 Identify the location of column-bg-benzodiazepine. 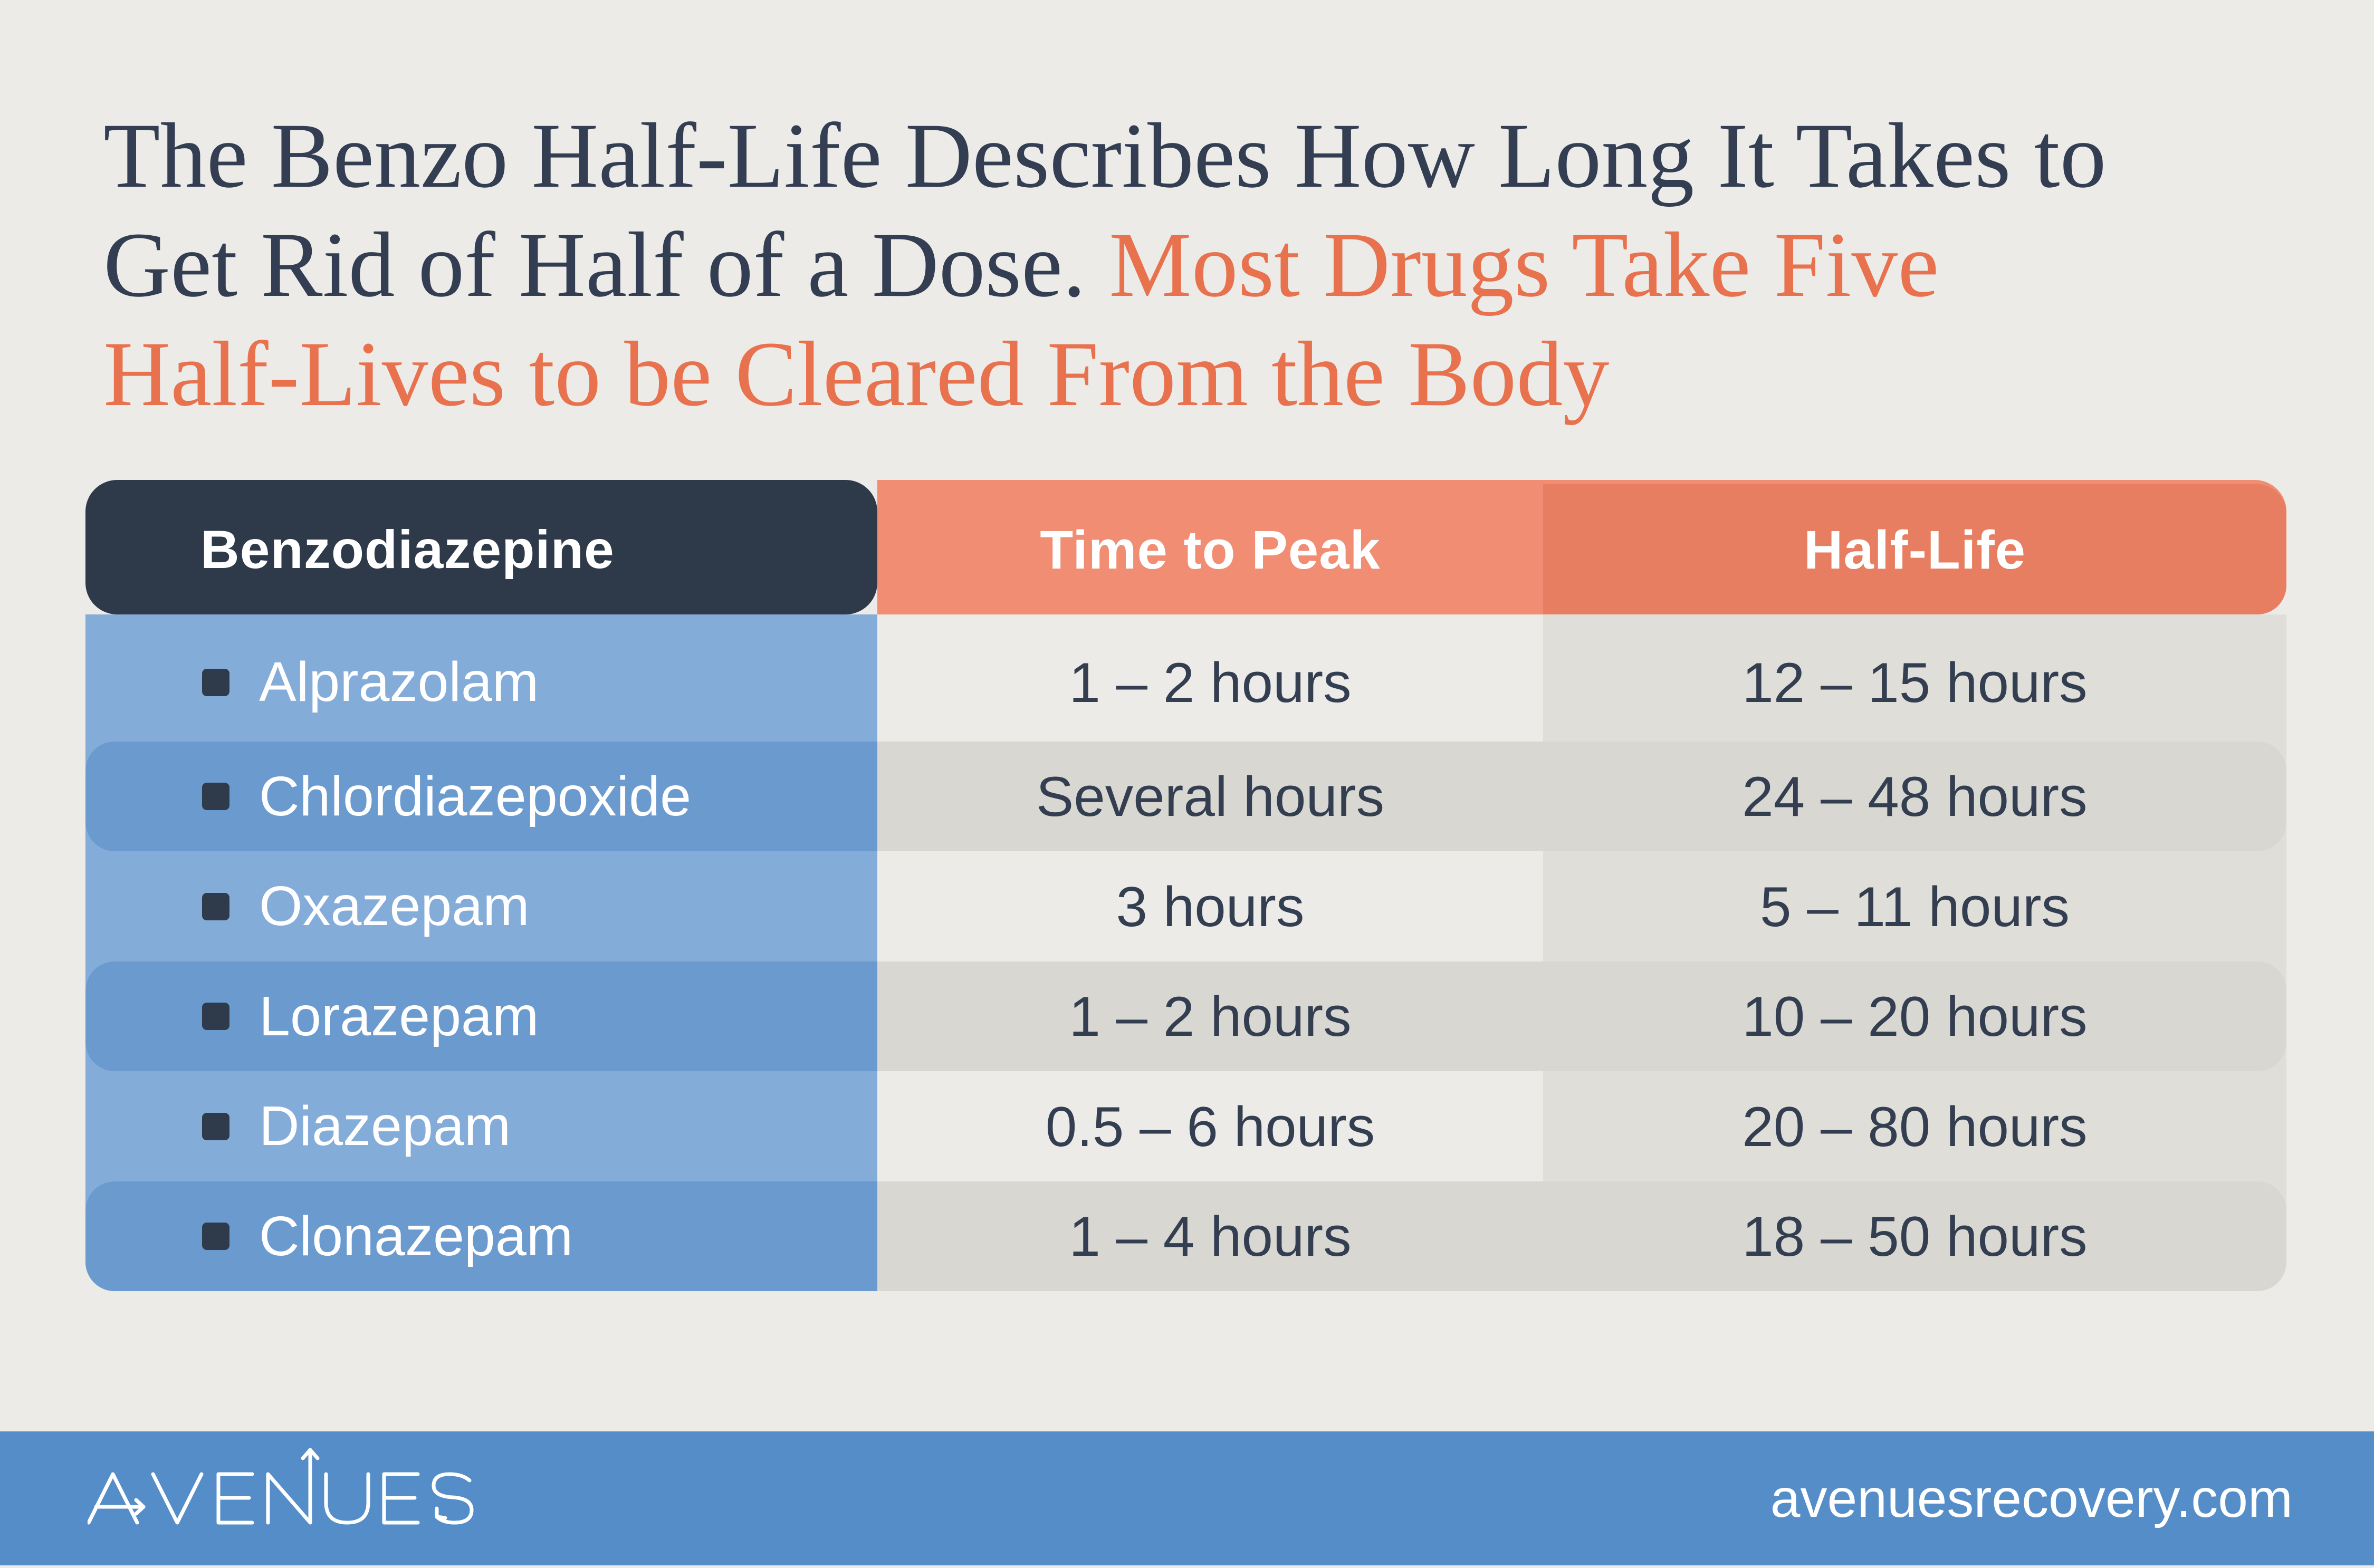
(481, 953).